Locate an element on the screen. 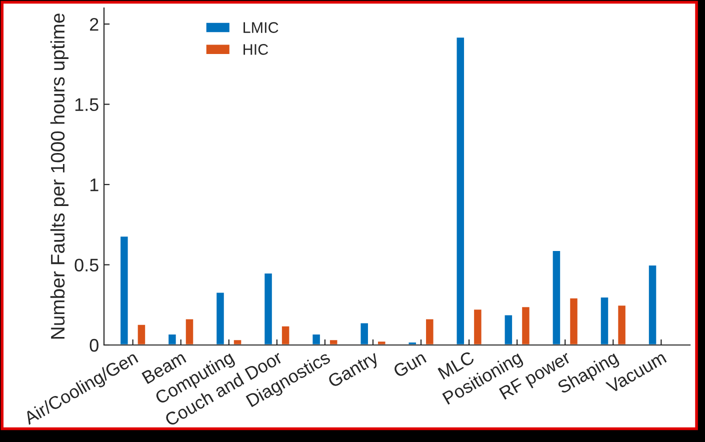  y-tick-label: 0 is located at coordinates (94, 345).